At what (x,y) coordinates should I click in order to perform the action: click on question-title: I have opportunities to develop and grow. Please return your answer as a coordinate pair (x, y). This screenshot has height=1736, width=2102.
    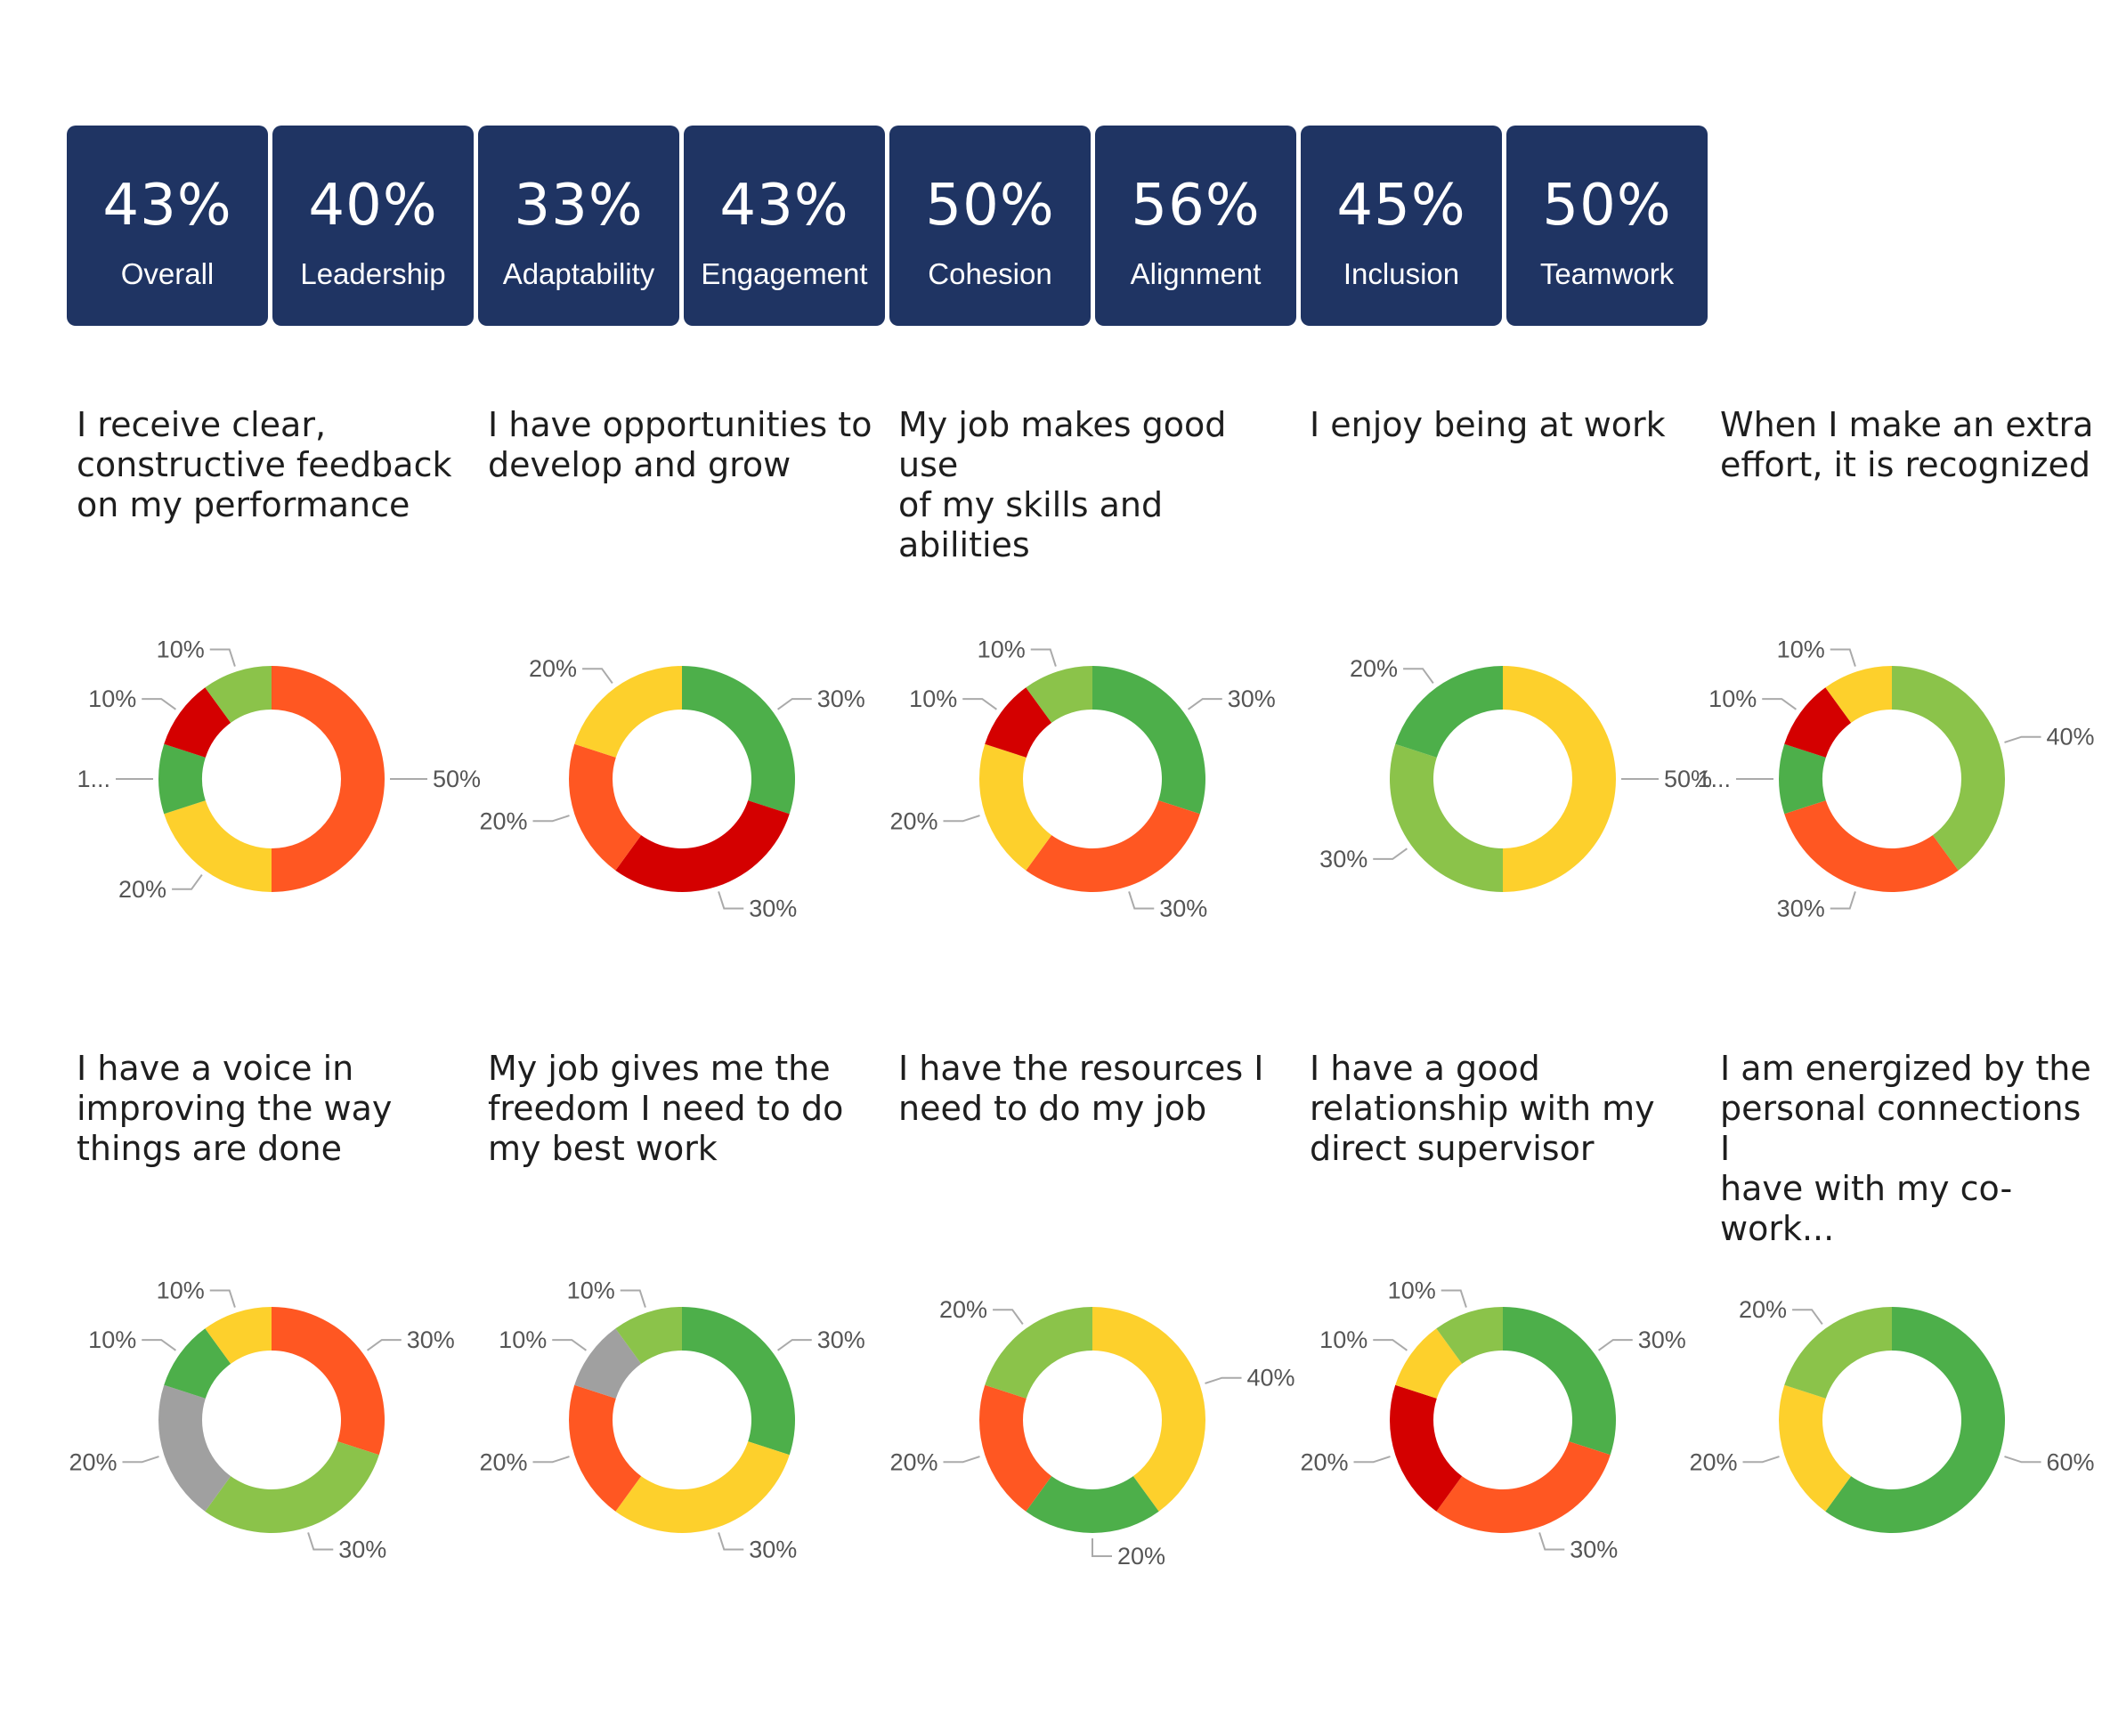
    Looking at the image, I should click on (680, 444).